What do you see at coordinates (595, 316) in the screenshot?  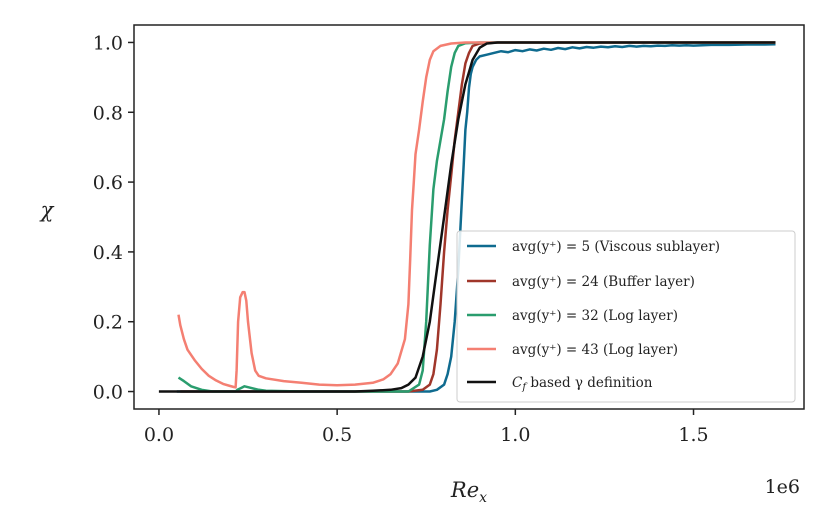 I see `legend-label-log32: avg(y⁺) = 32 (Log layer)` at bounding box center [595, 316].